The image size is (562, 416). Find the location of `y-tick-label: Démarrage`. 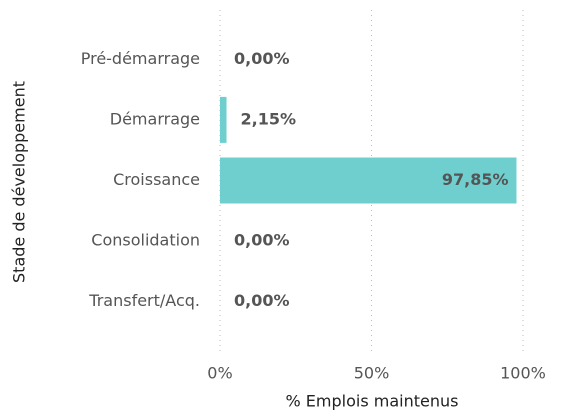

y-tick-label: Démarrage is located at coordinates (155, 118).